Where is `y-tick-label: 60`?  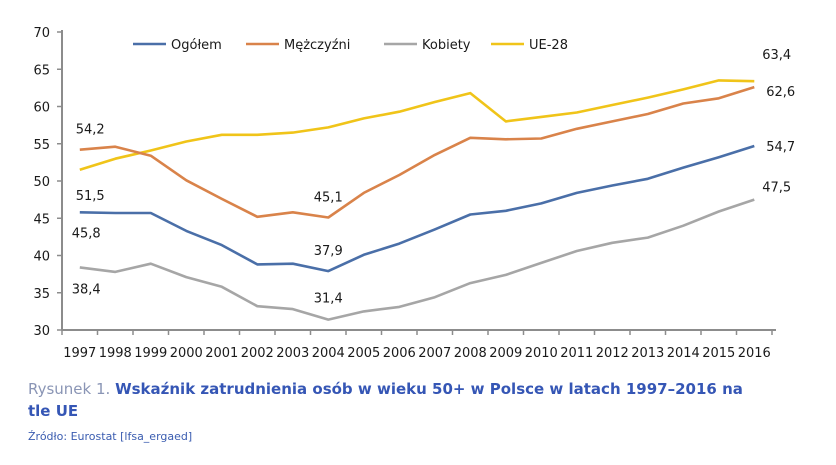
y-tick-label: 60 is located at coordinates (41, 108).